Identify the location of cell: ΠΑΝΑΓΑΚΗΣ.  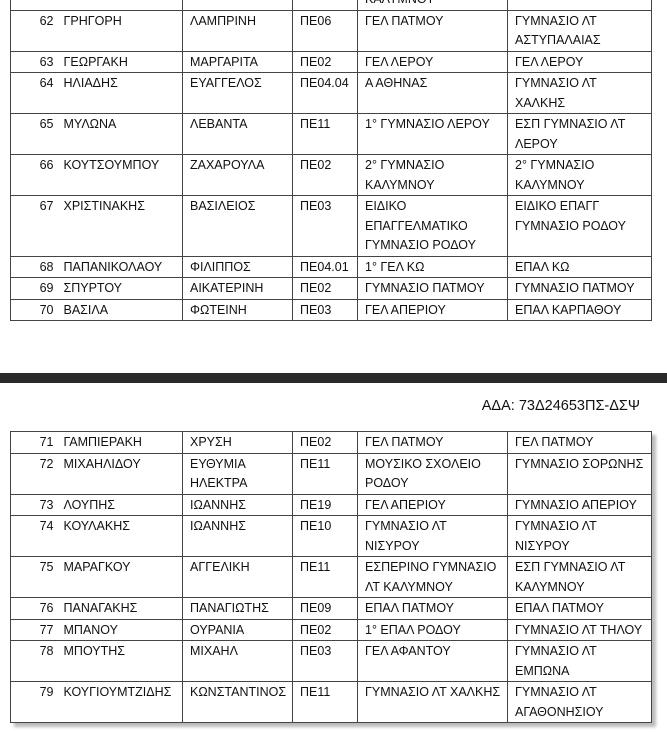
(120, 608).